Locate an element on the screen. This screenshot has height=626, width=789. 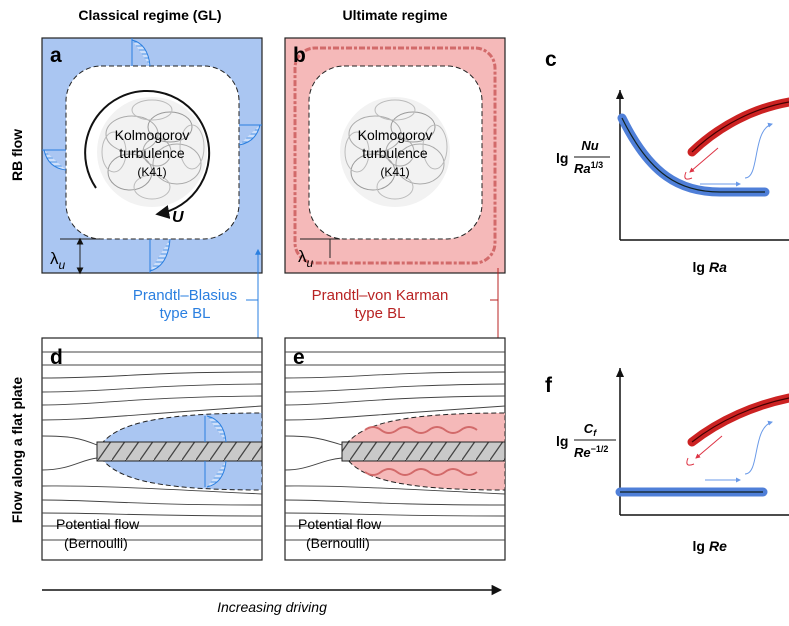
row-header: RB flow is located at coordinates (17, 155).